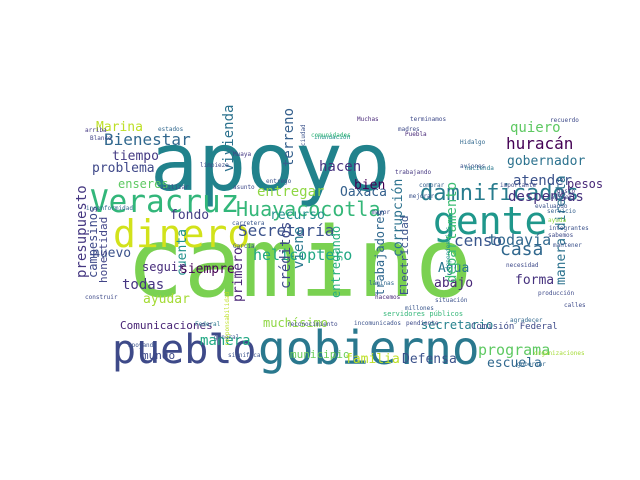 The width and height of the screenshot is (640, 480). I want to click on cloud-word: comunidades, so click(331, 135).